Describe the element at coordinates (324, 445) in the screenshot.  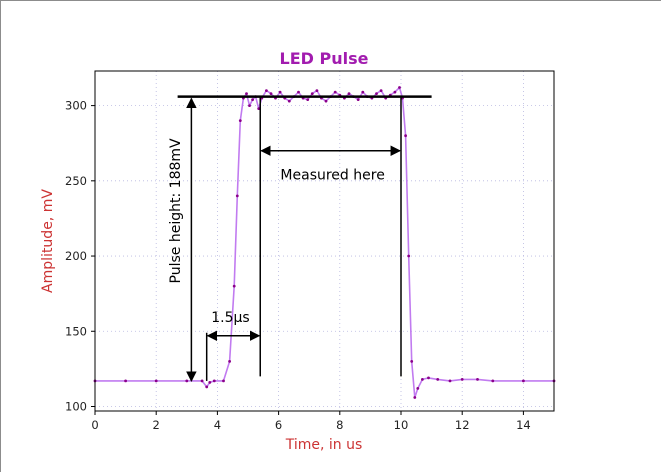
I see `x-axis-label: Time, in us` at that location.